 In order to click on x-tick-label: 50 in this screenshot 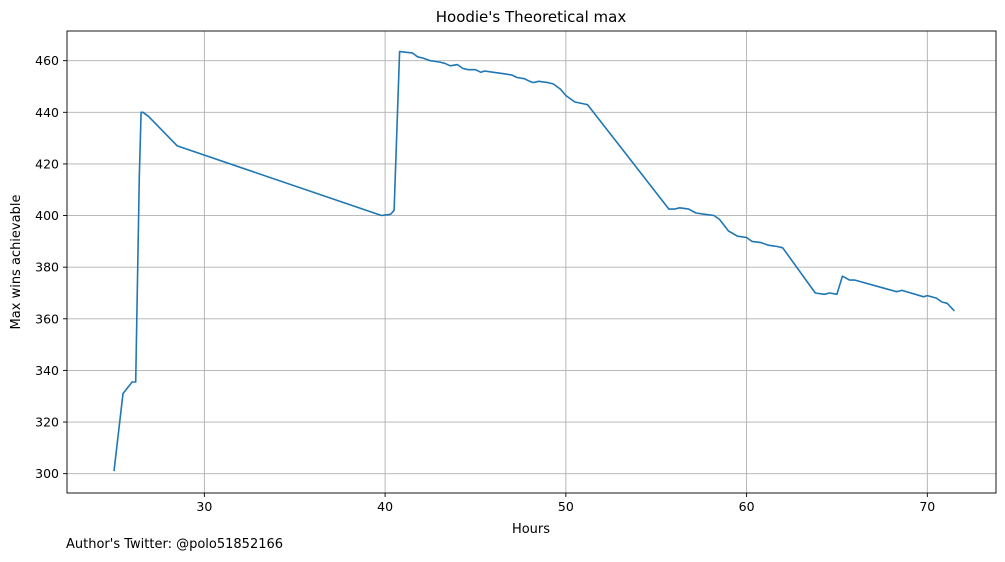, I will do `click(566, 506)`.